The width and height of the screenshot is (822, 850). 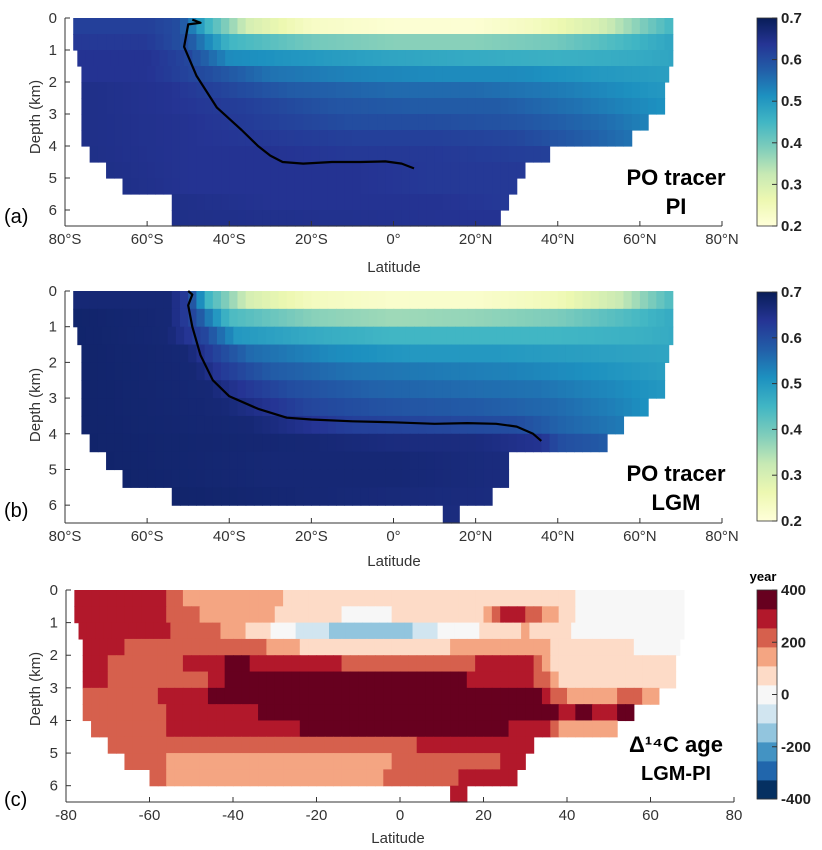 I want to click on panel-b-label: (b), so click(x=16, y=511).